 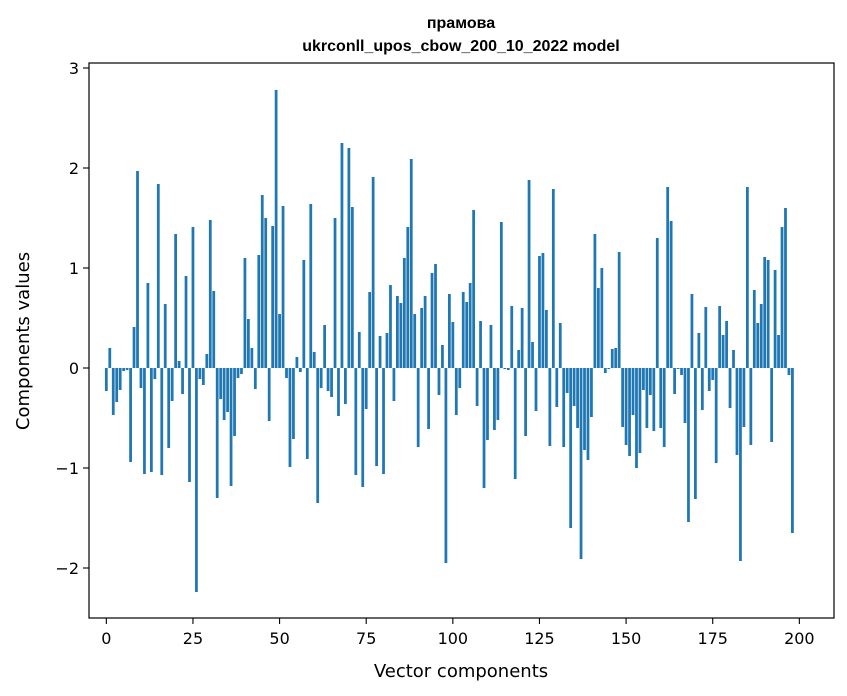 I want to click on y-tick-label: 2, so click(x=74, y=168).